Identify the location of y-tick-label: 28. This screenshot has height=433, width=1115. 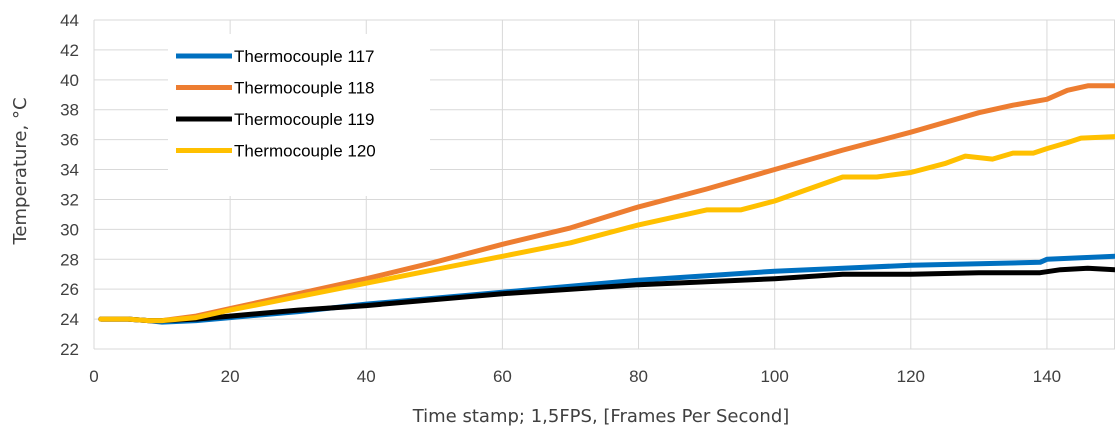
(69, 259).